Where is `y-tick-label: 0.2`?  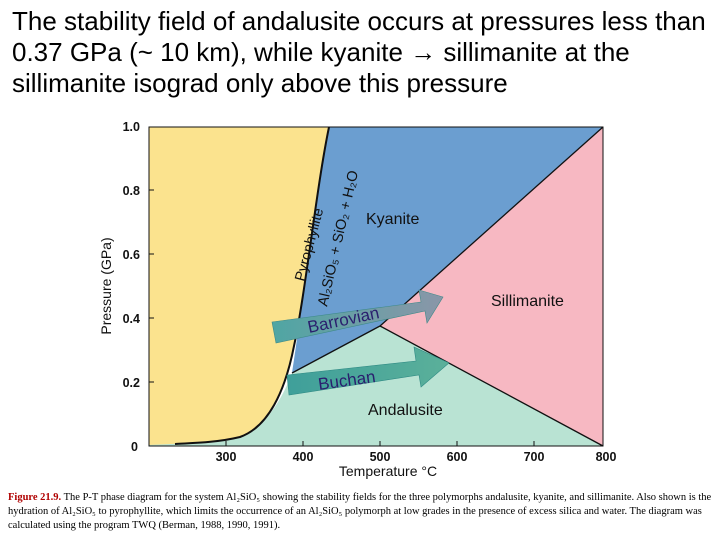 y-tick-label: 0.2 is located at coordinates (131, 383).